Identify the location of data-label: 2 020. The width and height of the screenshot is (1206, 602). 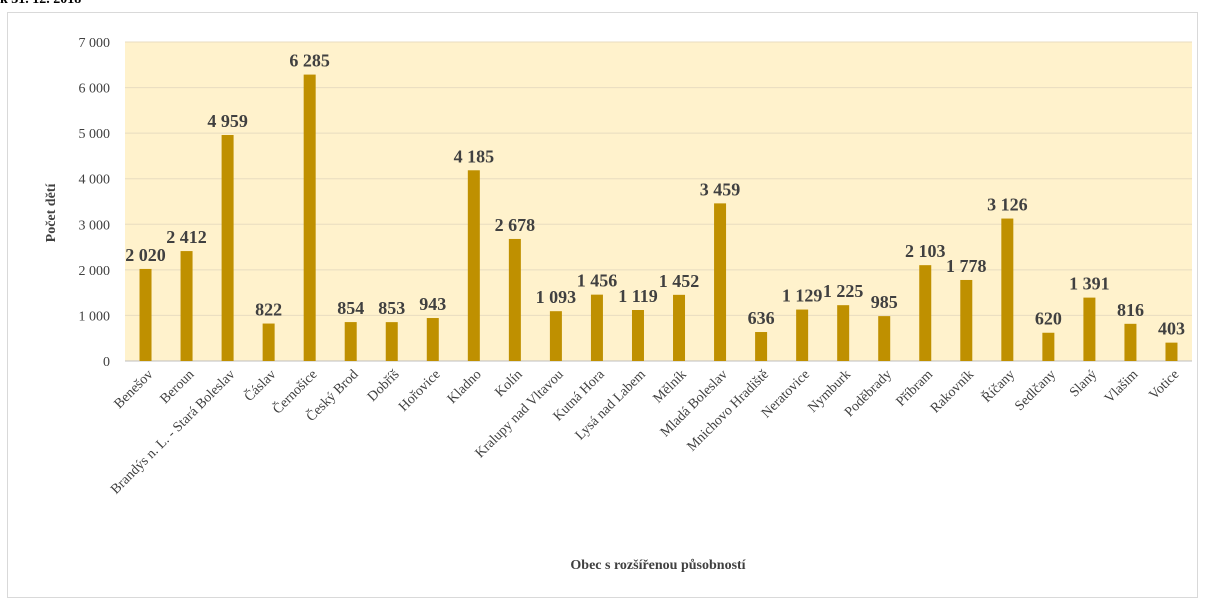
(145, 255).